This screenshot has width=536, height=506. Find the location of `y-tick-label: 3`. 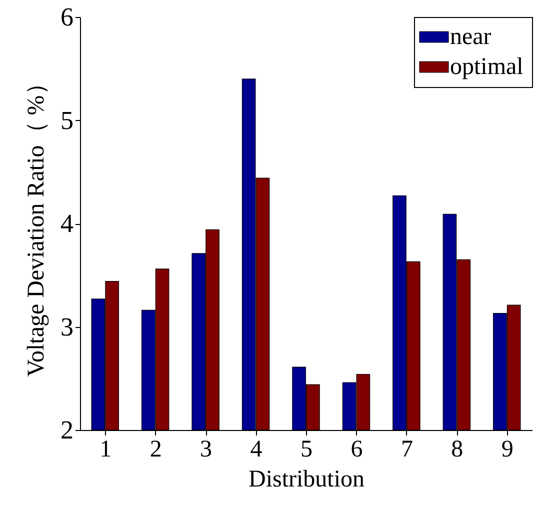

y-tick-label: 3 is located at coordinates (67, 327).